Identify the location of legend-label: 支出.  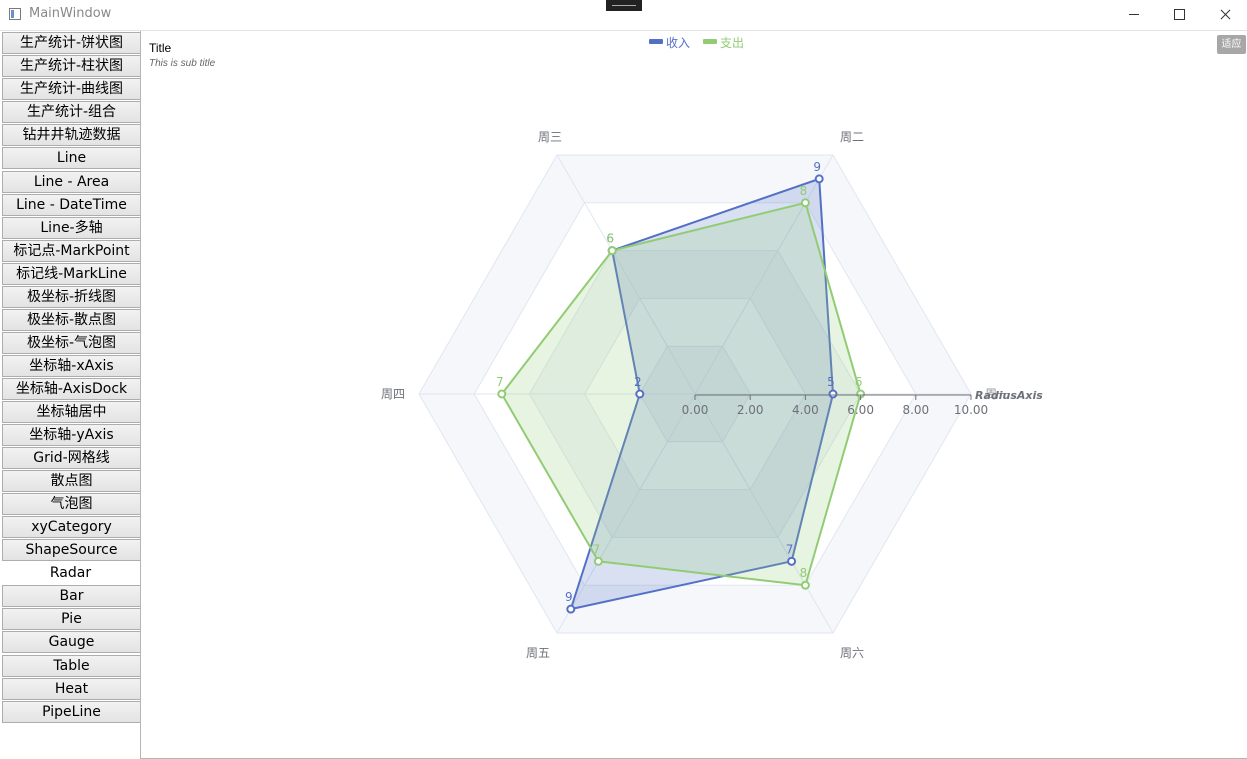
(732, 43).